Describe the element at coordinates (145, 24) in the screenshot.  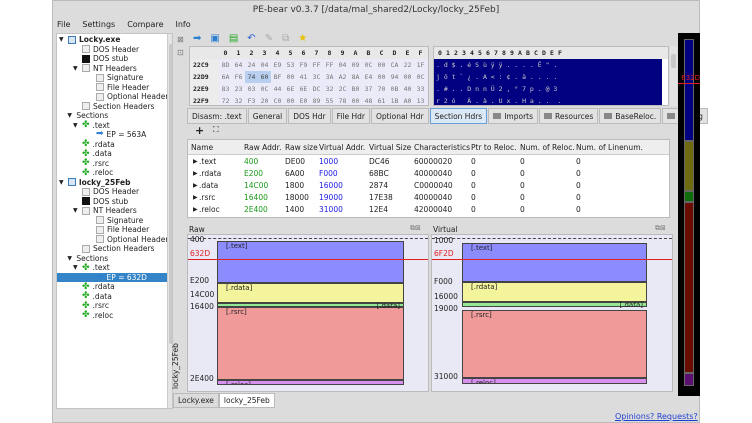
I see `menu-compare: Compare` at that location.